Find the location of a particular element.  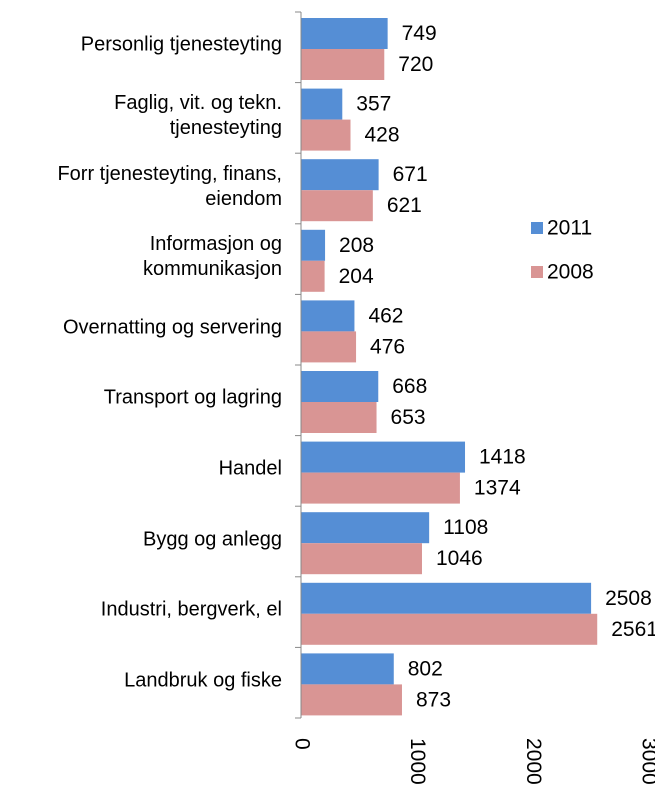

data-label: 357 is located at coordinates (373, 104).